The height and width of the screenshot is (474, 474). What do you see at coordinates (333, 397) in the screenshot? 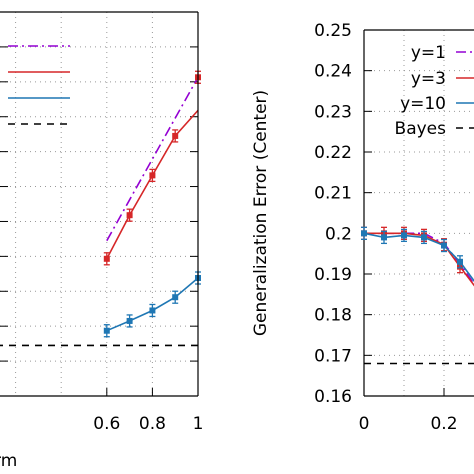
I see `right-ytick-label-0: 0.16` at bounding box center [333, 397].